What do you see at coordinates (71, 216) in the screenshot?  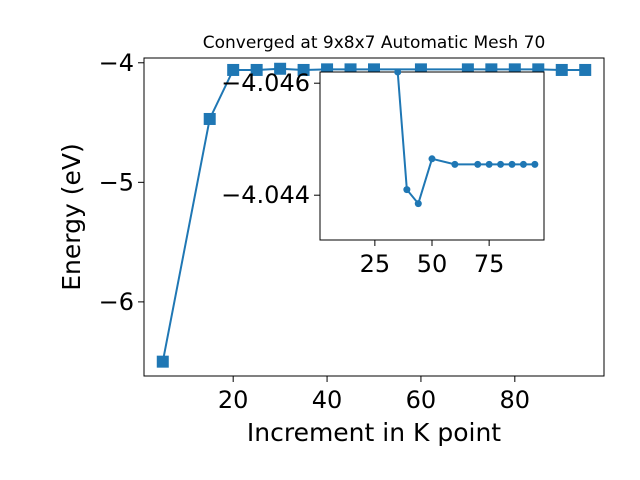 I see `y-axis-label: Energy (eV)` at bounding box center [71, 216].